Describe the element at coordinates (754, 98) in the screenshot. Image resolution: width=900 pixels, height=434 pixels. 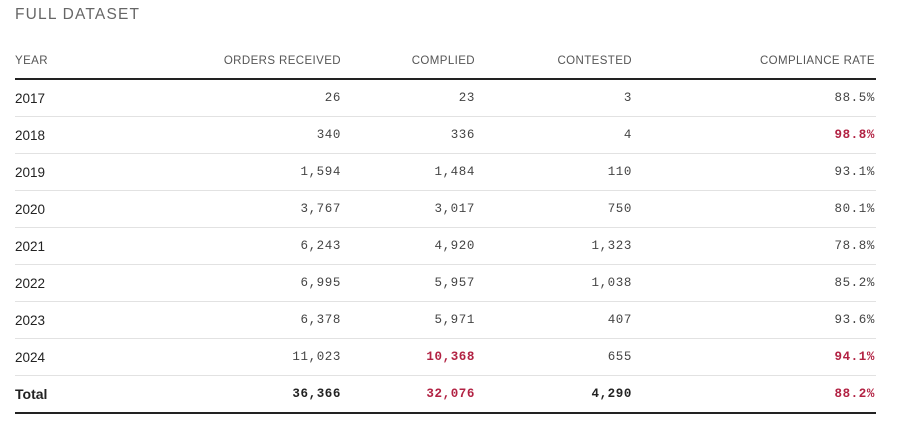
I see `compliance-rate-cell: 88.5%` at that location.